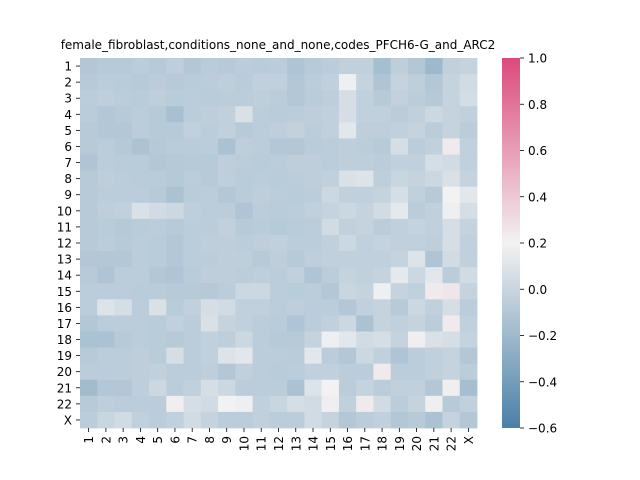  Describe the element at coordinates (537, 290) in the screenshot. I see `colorbar-tick-label: 0.0` at that location.